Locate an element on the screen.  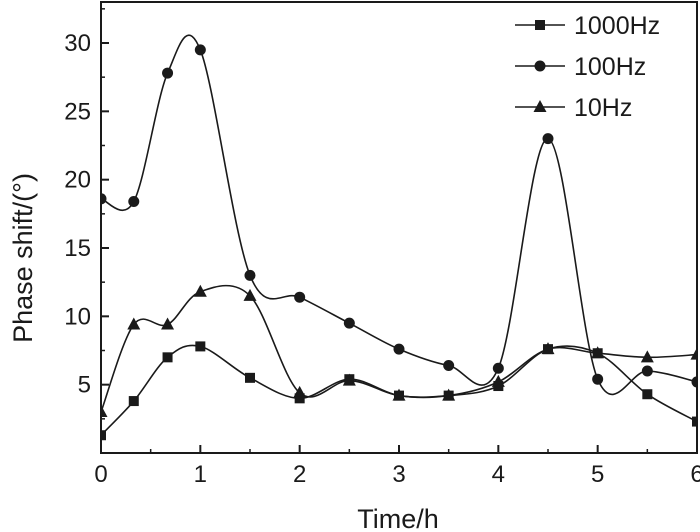
x-tick-label: 3 is located at coordinates (398, 474).